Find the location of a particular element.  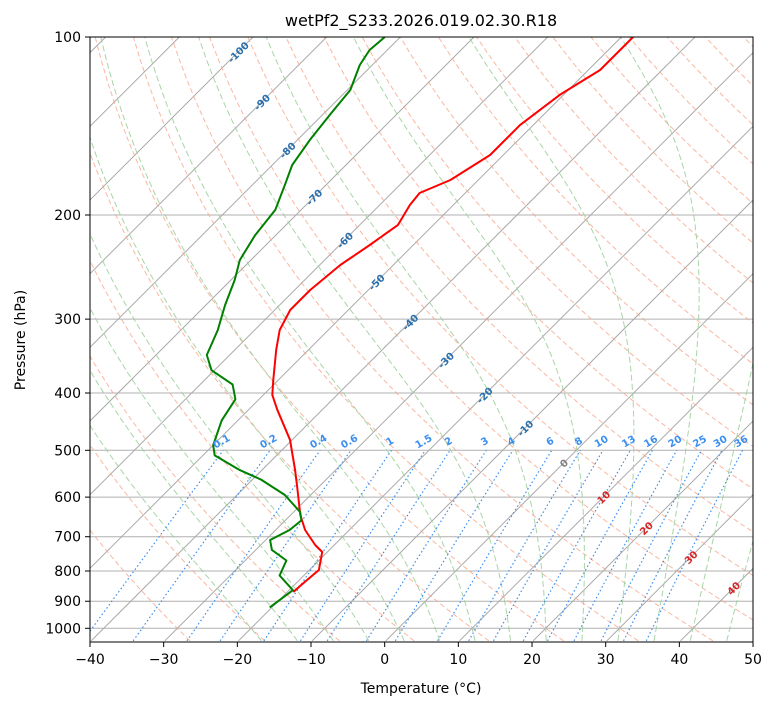

x-tick-label: 50 is located at coordinates (753, 660).